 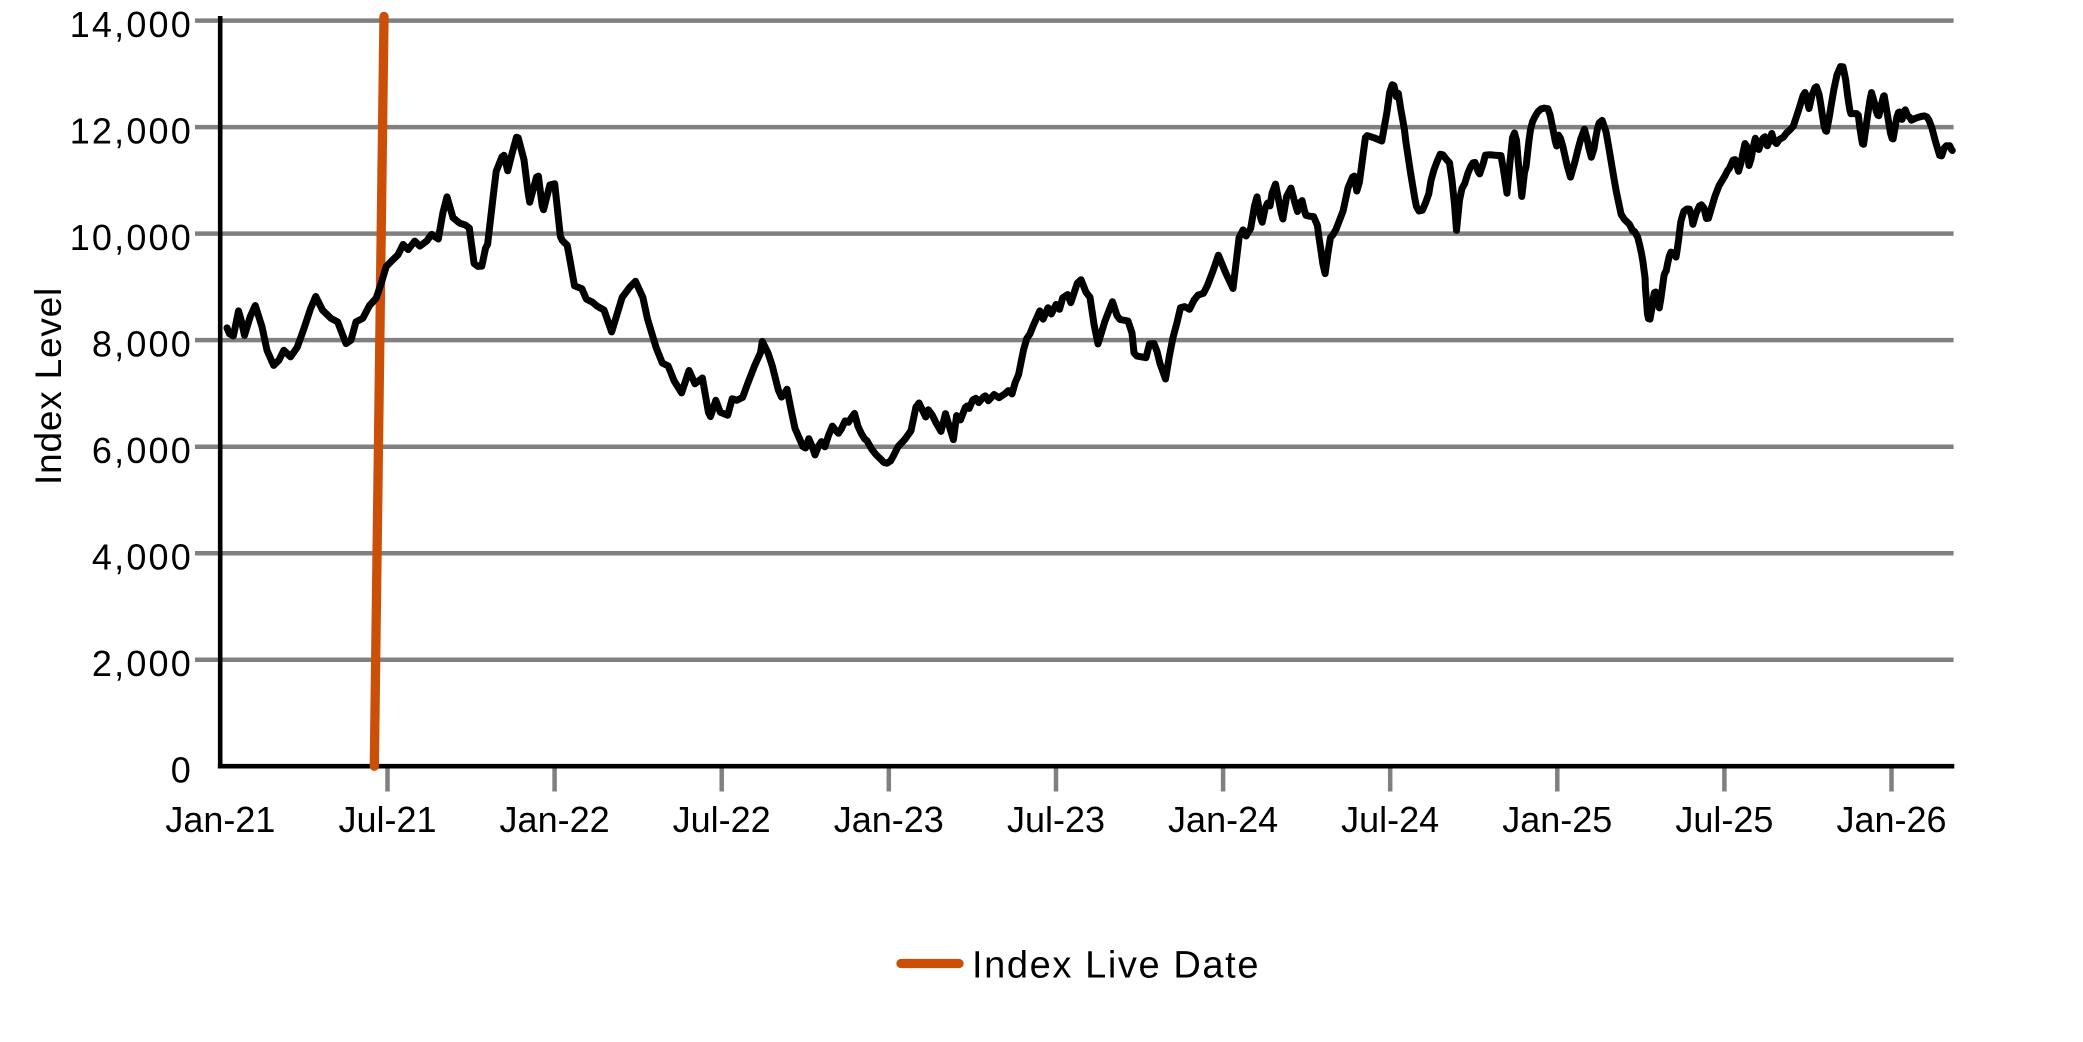 What do you see at coordinates (1116, 966) in the screenshot?
I see `svg-text: Index Live Date` at bounding box center [1116, 966].